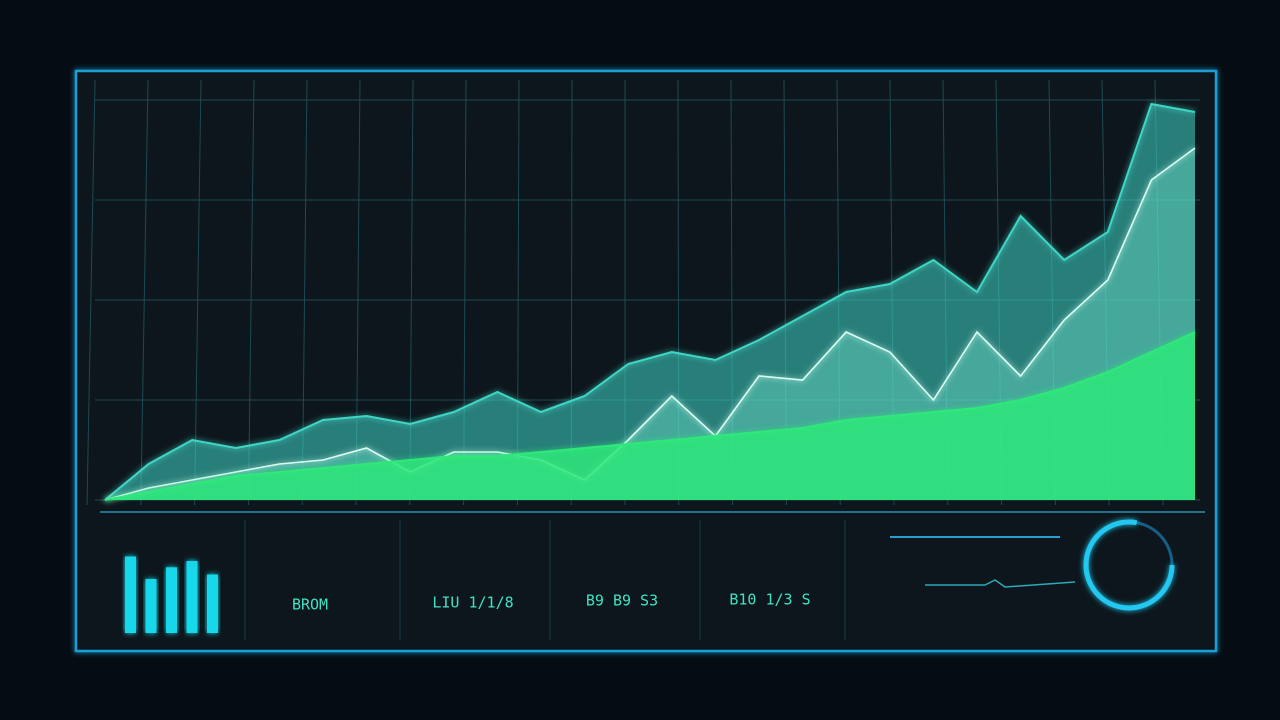  I want to click on panel-value: BROM, so click(310, 605).